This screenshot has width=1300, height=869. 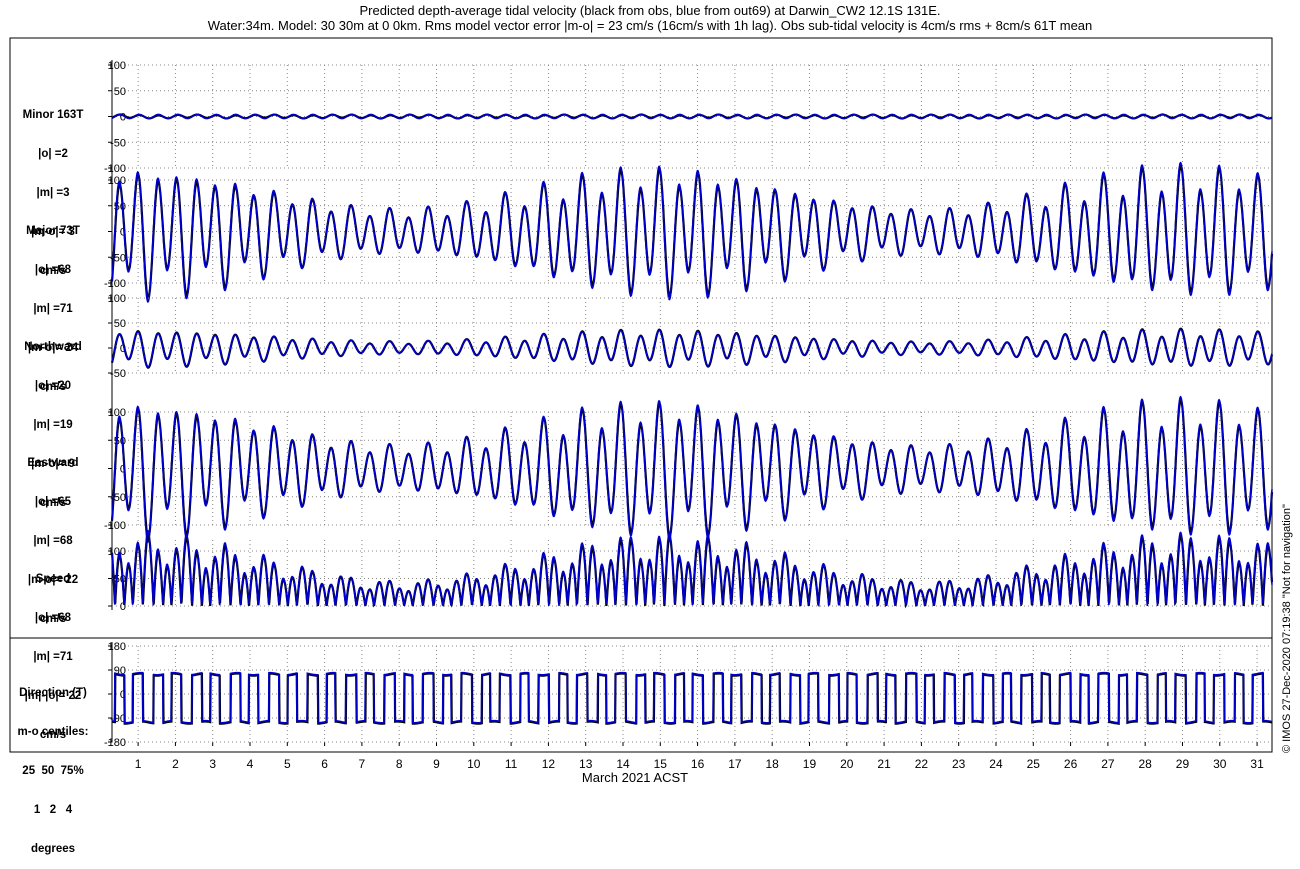 I want to click on x-tick-label: 13, so click(x=586, y=764).